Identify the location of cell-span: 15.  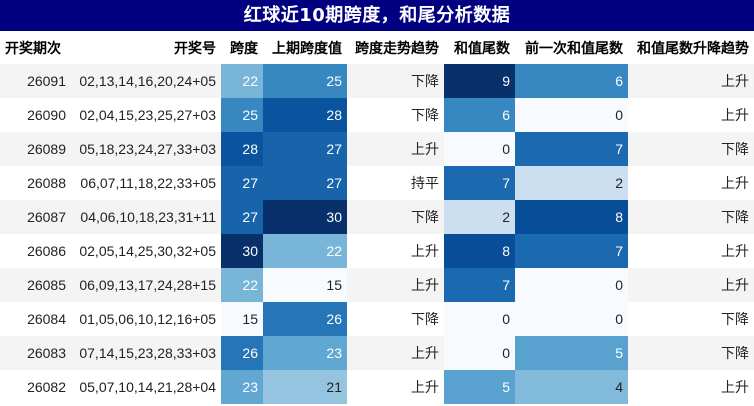
(242, 319).